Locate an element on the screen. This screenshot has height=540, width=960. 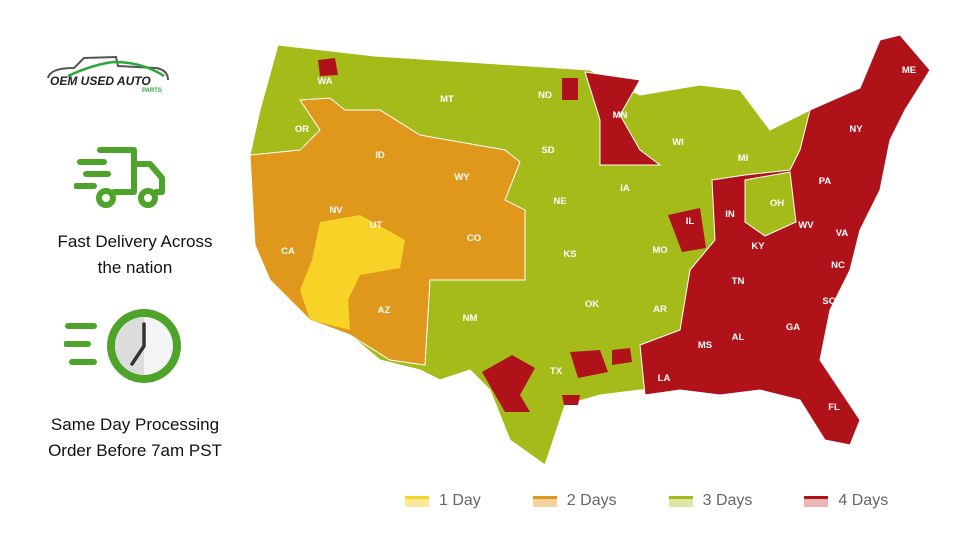
state-label-fl: FL is located at coordinates (834, 407).